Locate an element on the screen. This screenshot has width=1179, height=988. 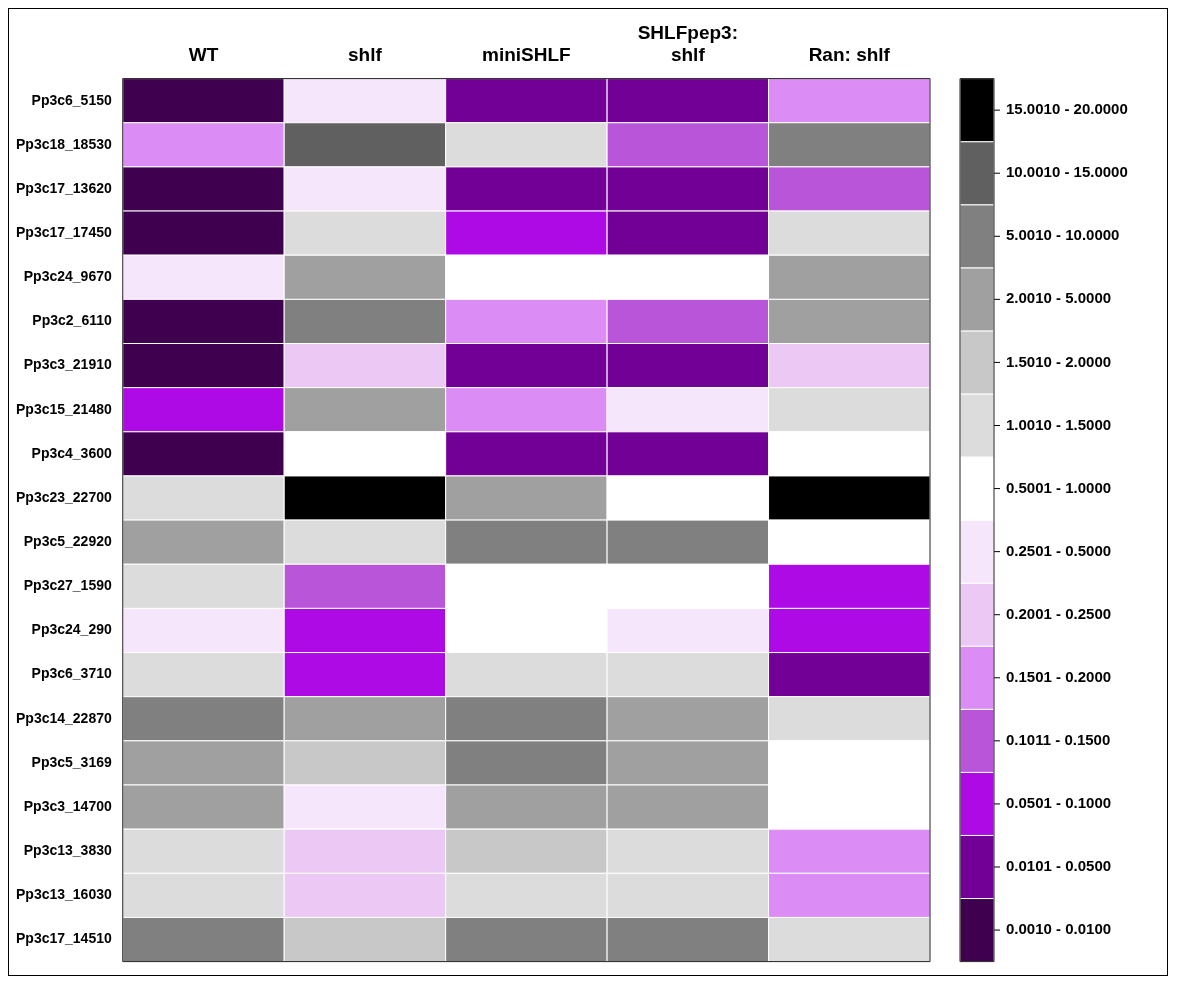
color-bar-label: 0.5001 - 1.0000 is located at coordinates (1059, 487).